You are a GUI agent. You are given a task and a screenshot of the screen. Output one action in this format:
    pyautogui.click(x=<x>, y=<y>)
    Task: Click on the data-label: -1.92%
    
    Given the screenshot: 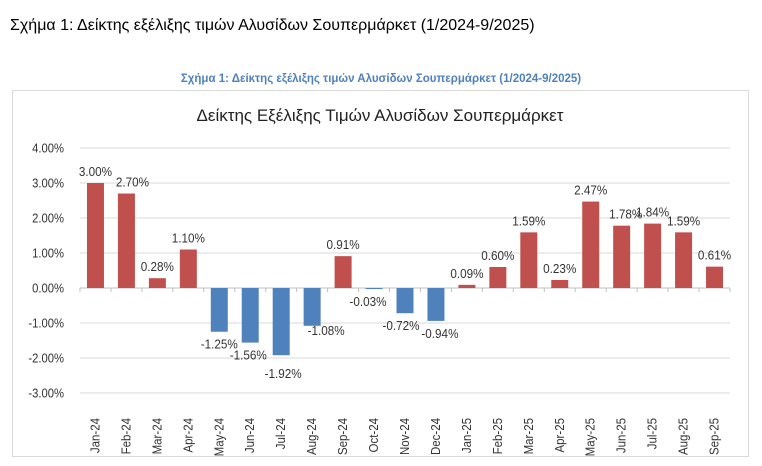 What is the action you would take?
    pyautogui.click(x=283, y=374)
    